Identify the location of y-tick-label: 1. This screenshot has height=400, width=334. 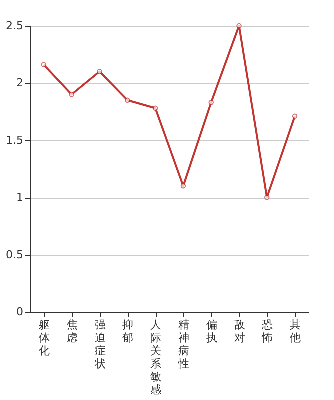
(20, 197).